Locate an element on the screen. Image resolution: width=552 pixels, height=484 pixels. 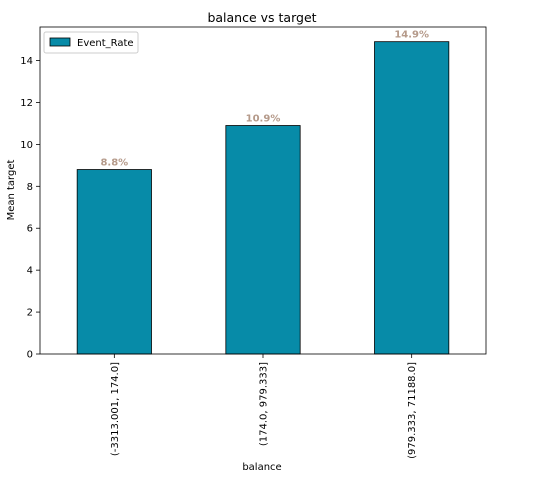
y-tick-label: 4 is located at coordinates (30, 271).